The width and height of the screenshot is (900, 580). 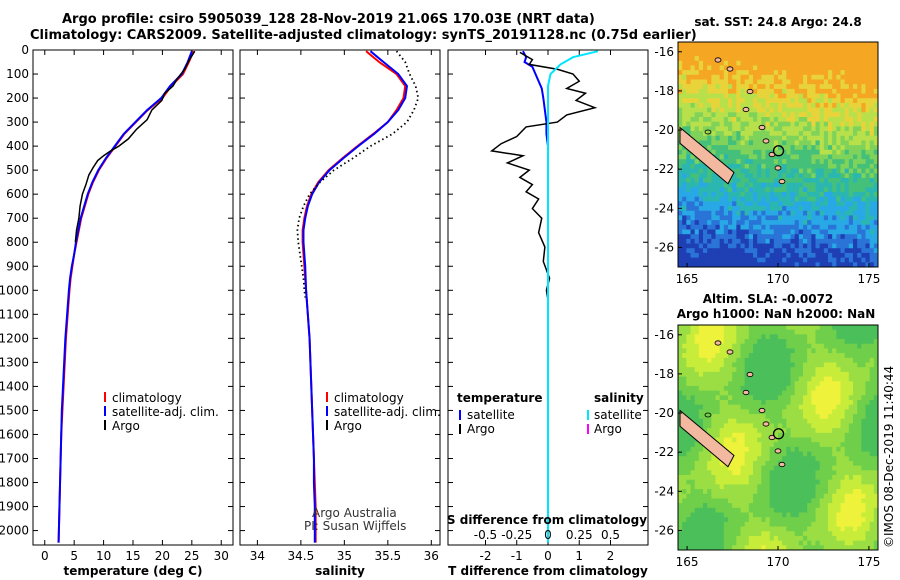 What do you see at coordinates (516, 535) in the screenshot?
I see `top-tick-label: -0.25` at bounding box center [516, 535].